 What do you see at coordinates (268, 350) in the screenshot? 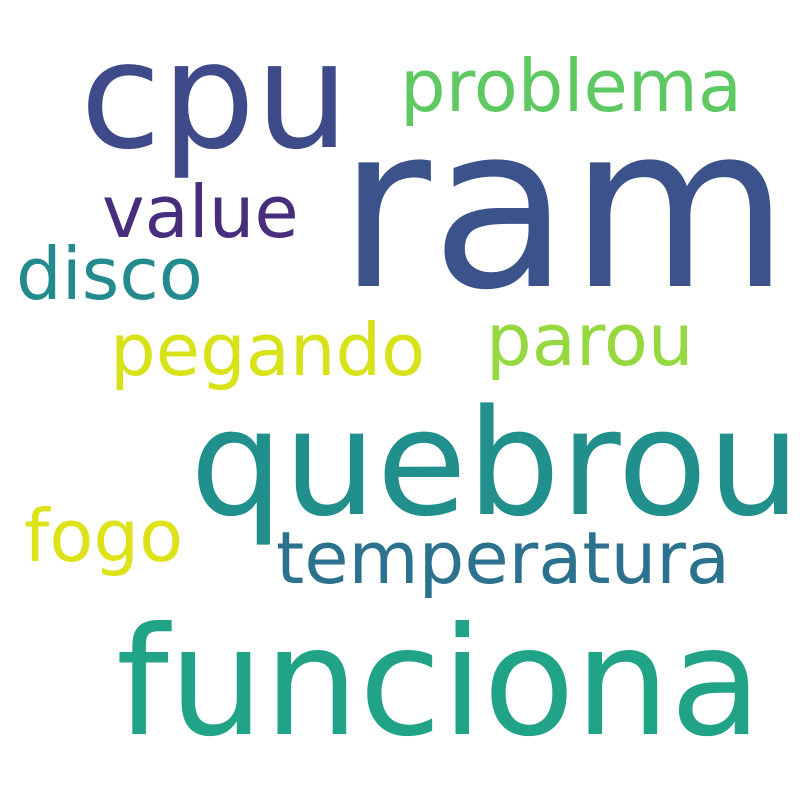
I see `word-pegando: pegando` at bounding box center [268, 350].